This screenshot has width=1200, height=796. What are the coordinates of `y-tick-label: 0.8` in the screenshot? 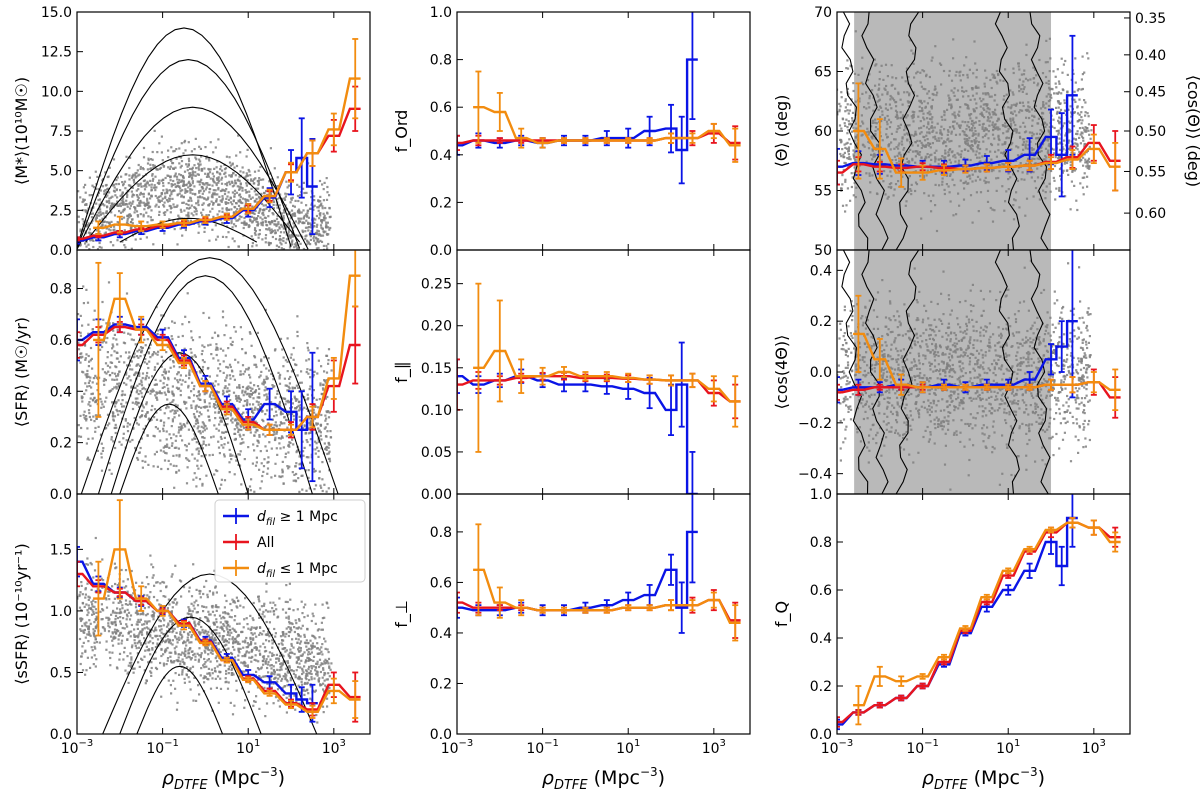 It's located at (441, 61).